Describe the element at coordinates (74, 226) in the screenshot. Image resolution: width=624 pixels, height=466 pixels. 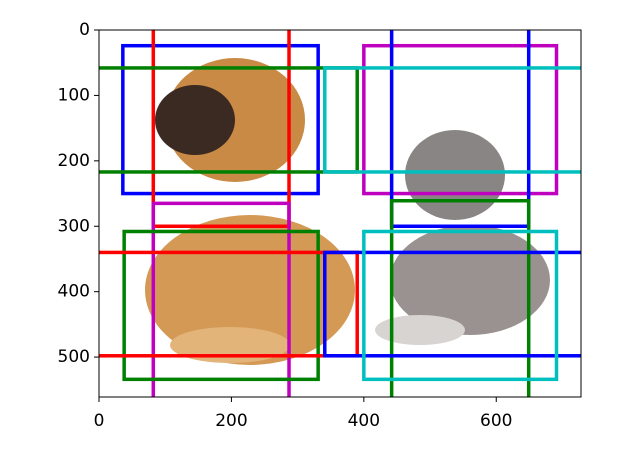
I see `y-tick-label: 300` at that location.